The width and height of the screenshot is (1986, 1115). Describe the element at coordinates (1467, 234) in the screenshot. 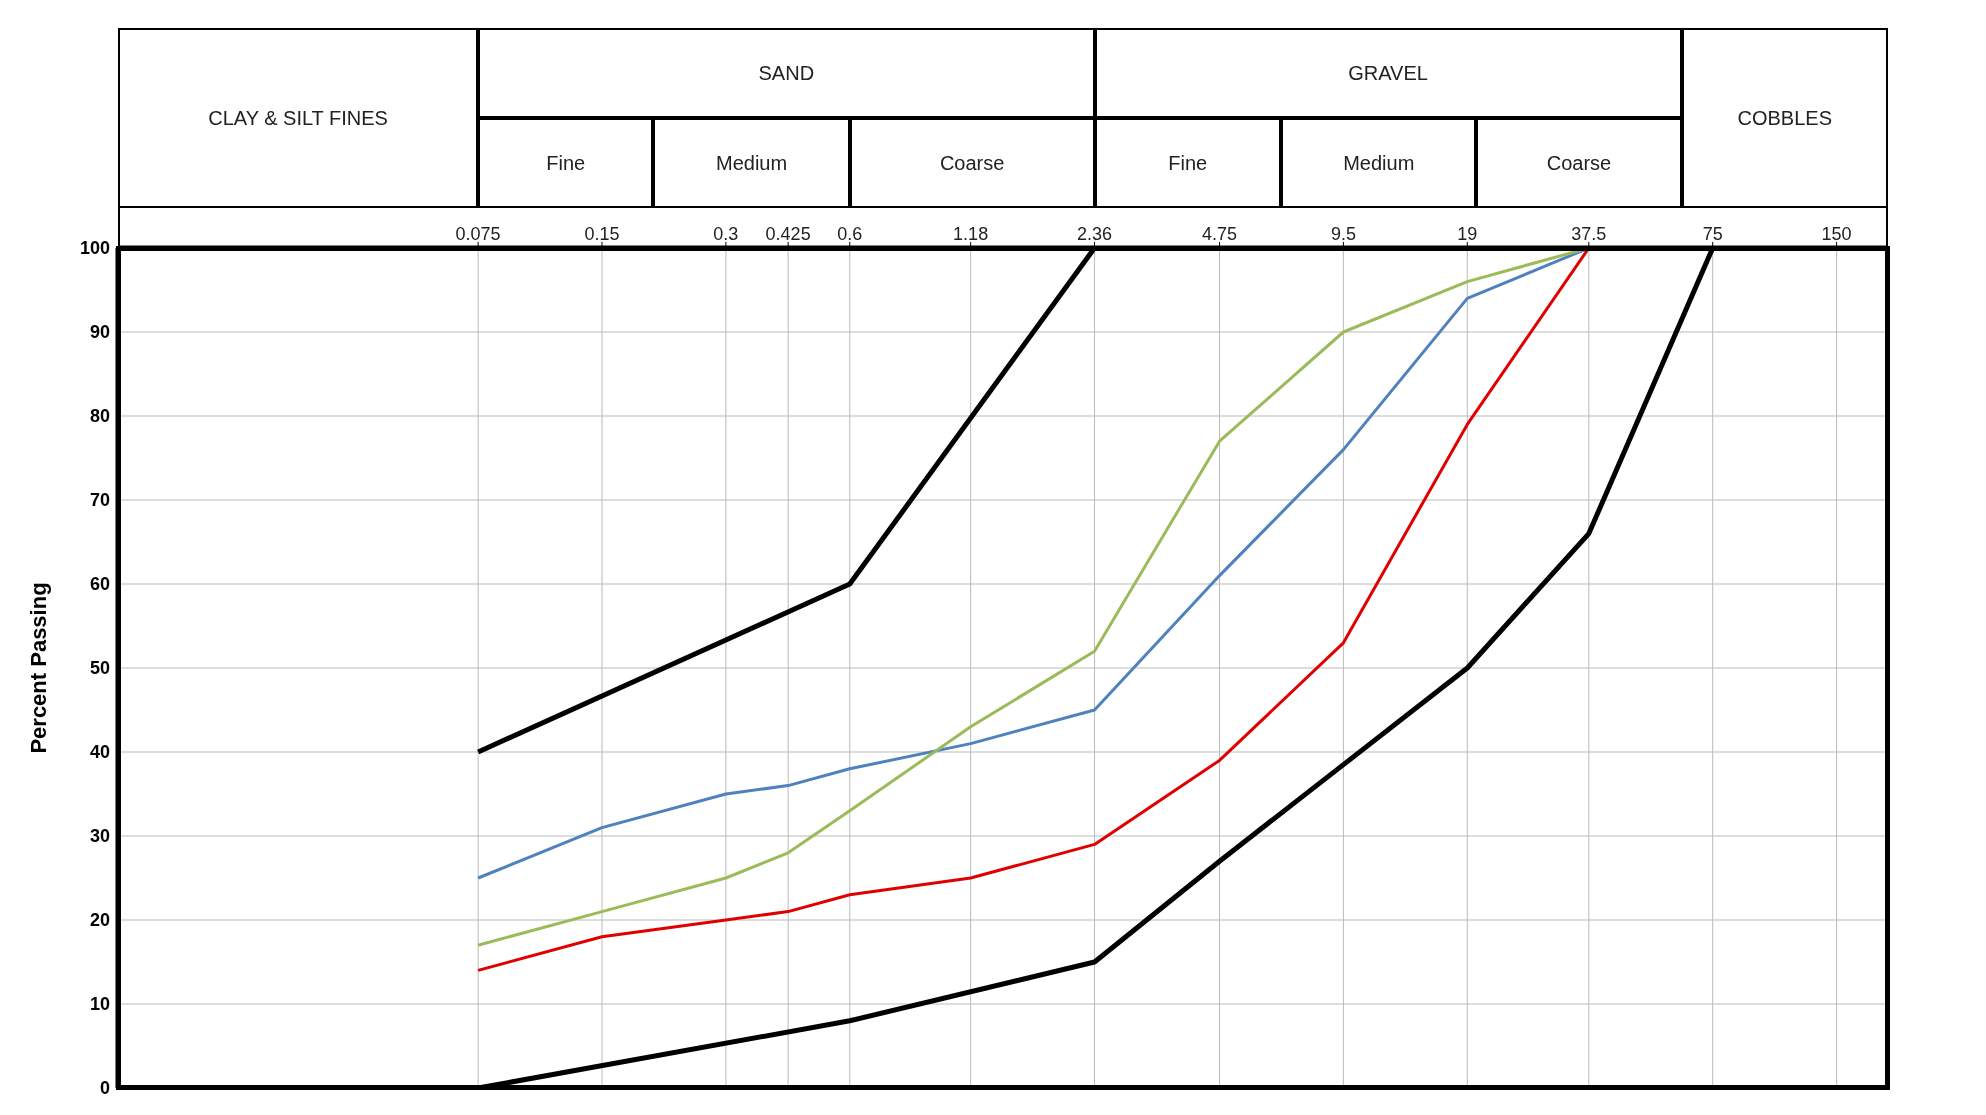

I see `x-tick-label: 19` at that location.